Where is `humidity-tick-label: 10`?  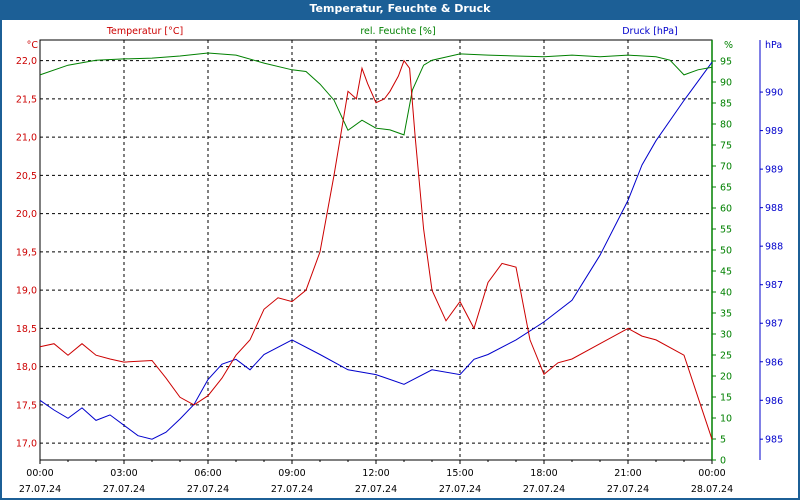
humidity-tick-label: 10 is located at coordinates (726, 419).